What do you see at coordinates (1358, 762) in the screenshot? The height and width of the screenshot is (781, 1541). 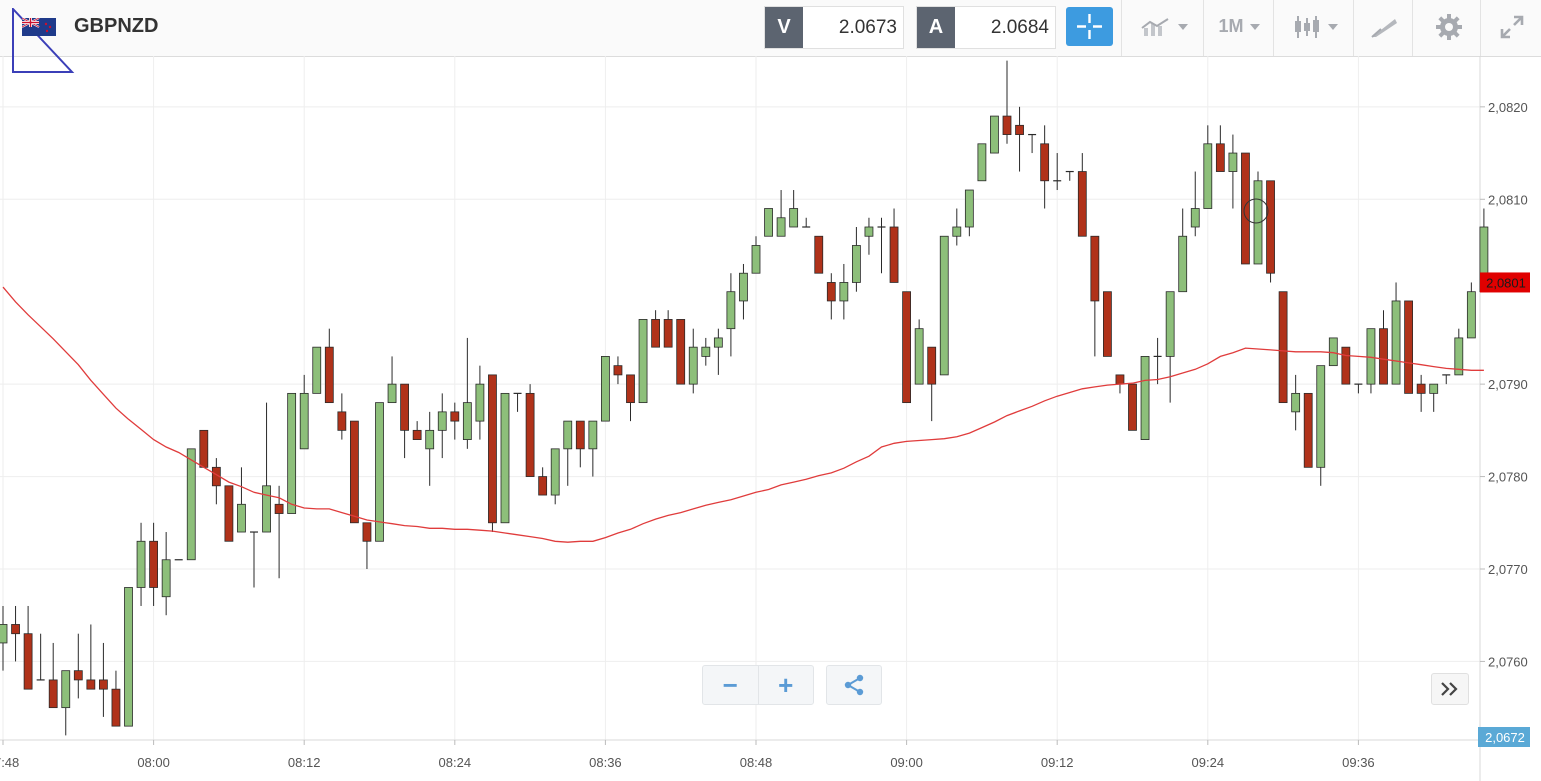 I see `time-tick-label: 09:36` at bounding box center [1358, 762].